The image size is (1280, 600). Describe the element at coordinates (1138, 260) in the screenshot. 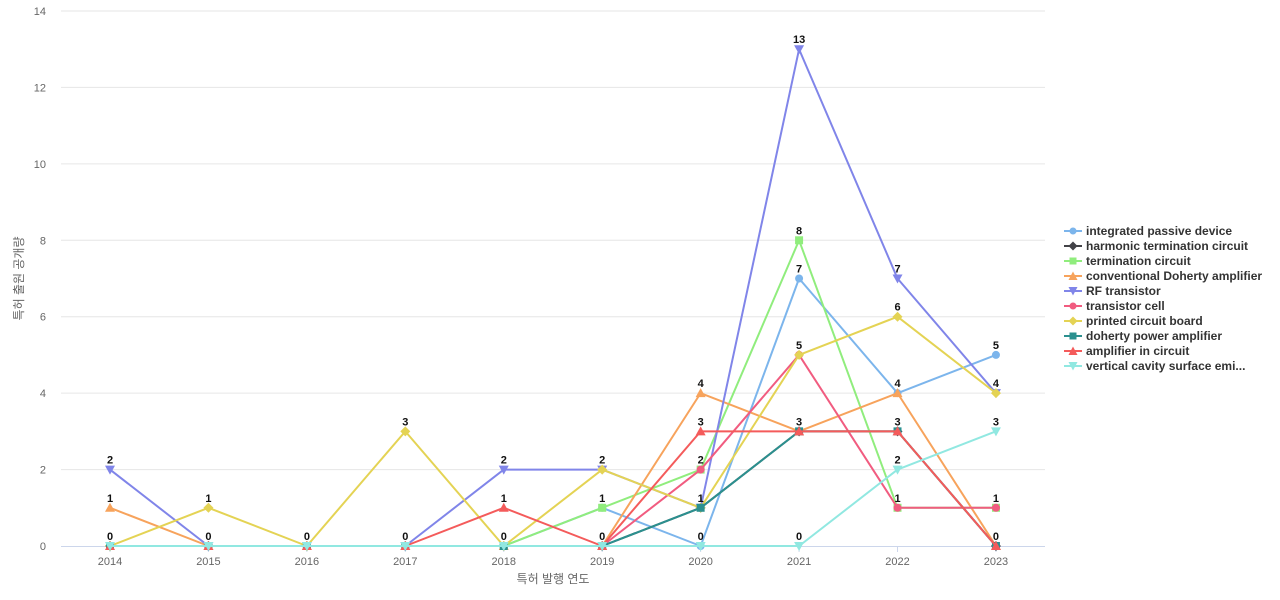

I see `legend-label: termination circuit` at that location.